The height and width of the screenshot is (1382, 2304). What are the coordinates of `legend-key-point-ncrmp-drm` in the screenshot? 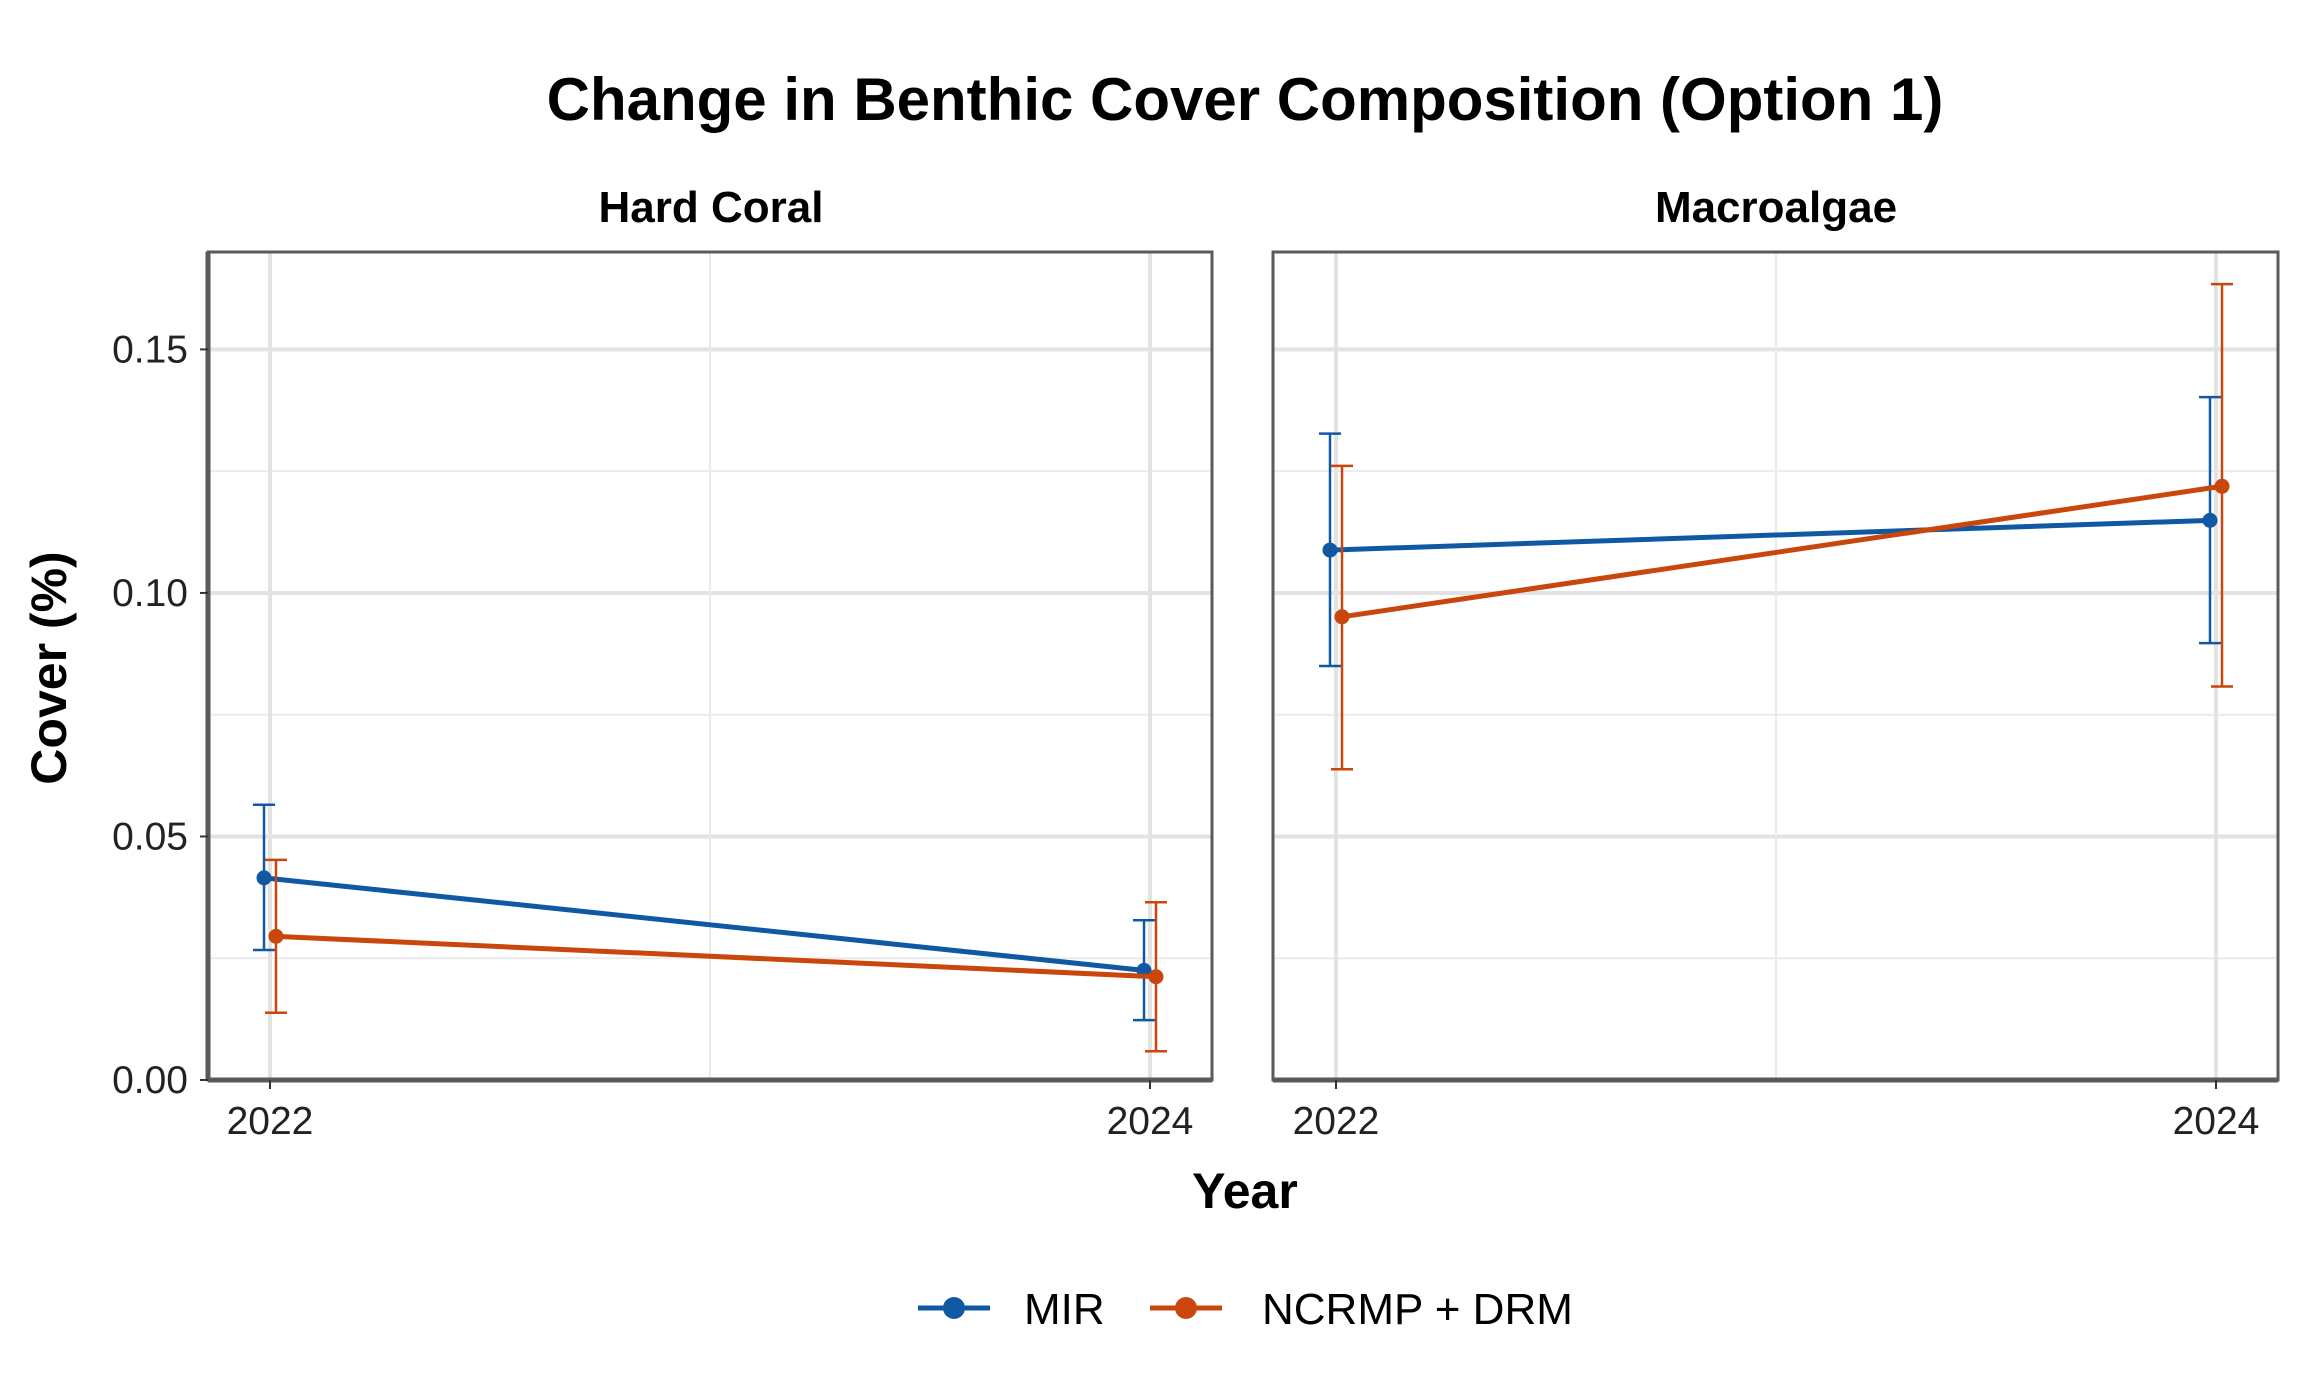 It's located at (1186, 1308).